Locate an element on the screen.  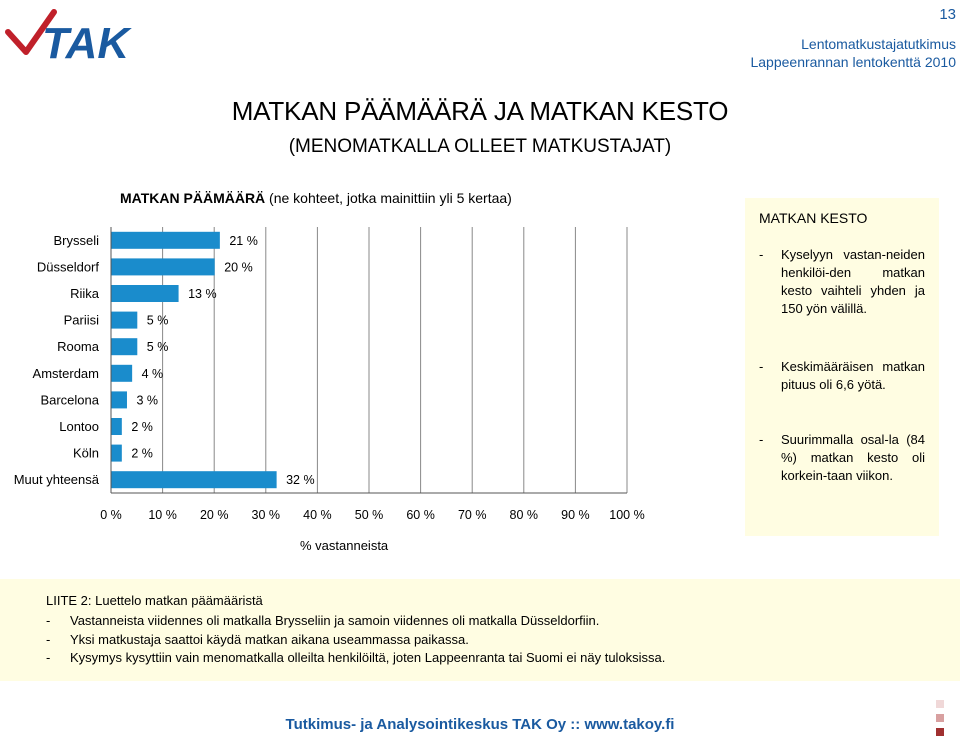
value-label: 32 % is located at coordinates (300, 480).